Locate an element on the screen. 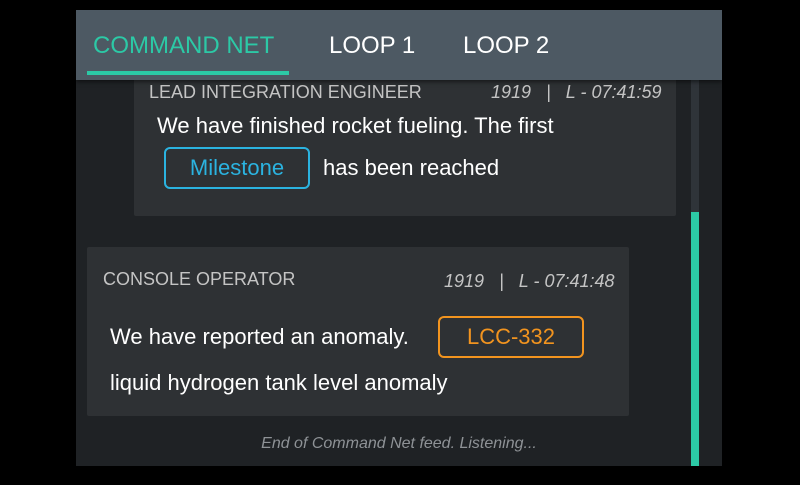 The height and width of the screenshot is (485, 800). message-text: We have reported an anomaly. is located at coordinates (259, 336).